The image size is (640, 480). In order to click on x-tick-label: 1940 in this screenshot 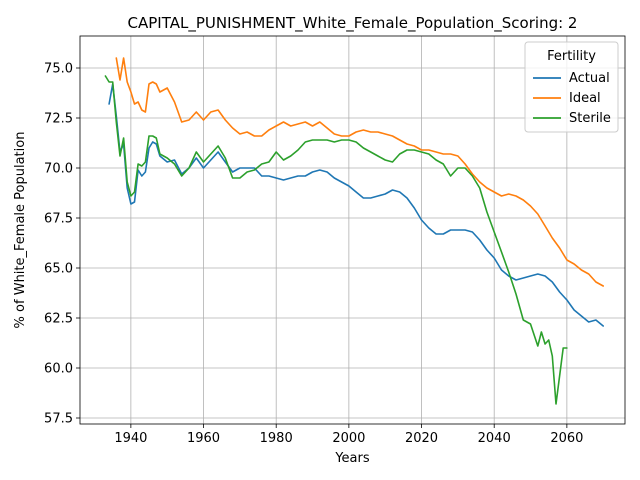, I will do `click(130, 438)`.